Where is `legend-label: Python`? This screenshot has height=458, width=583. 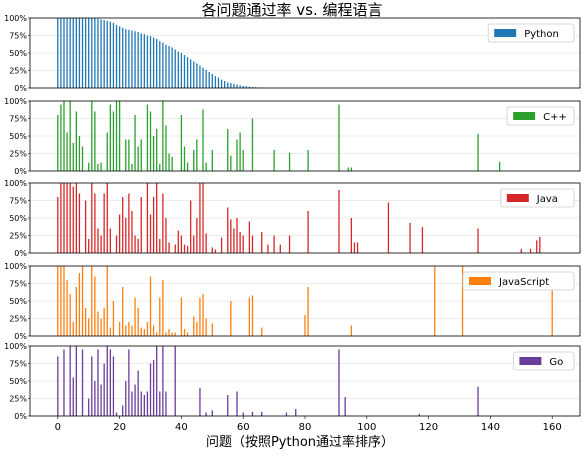
legend-label: Python is located at coordinates (541, 34).